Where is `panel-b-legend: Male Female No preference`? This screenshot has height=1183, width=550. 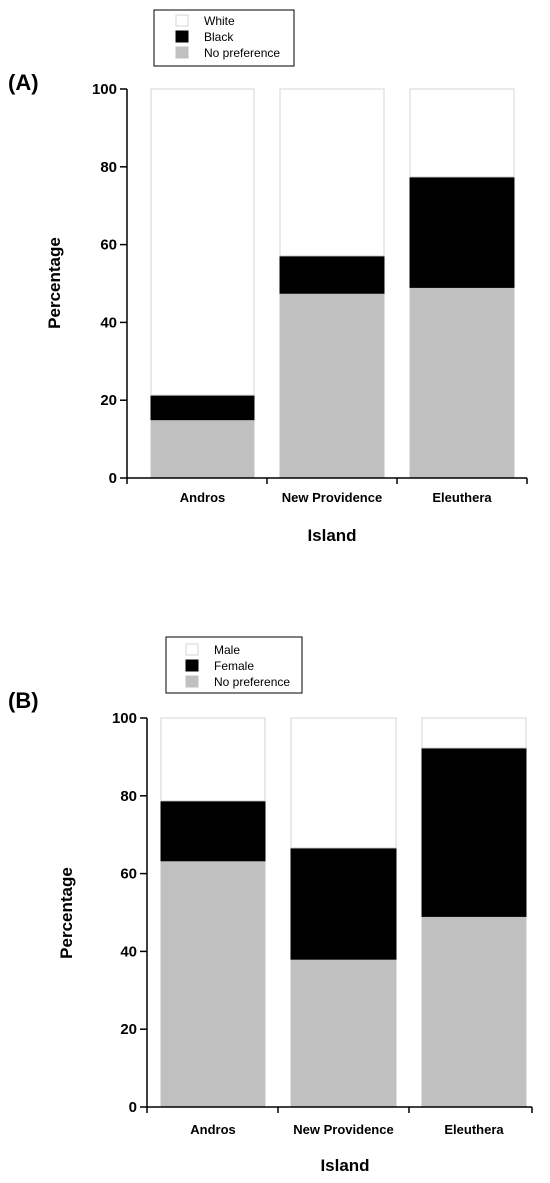 panel-b-legend: Male Female No preference is located at coordinates (234, 665).